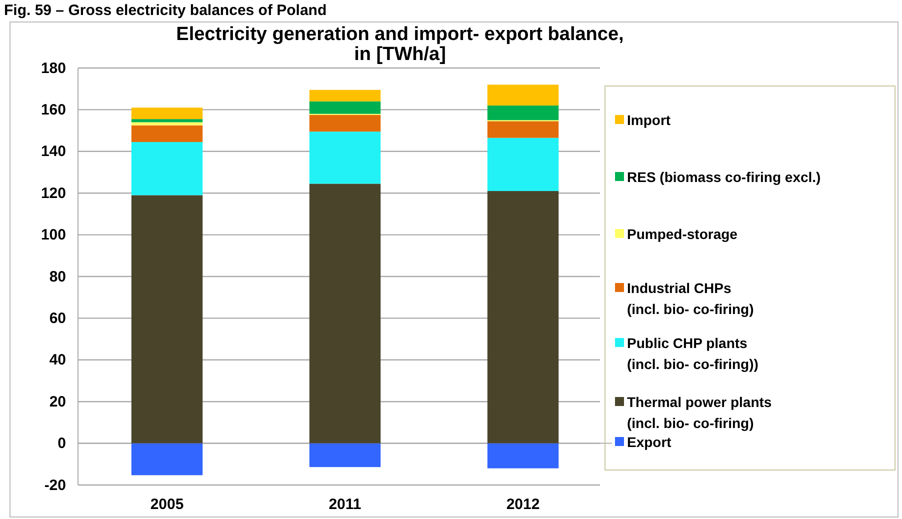 This screenshot has width=902, height=519. What do you see at coordinates (53, 110) in the screenshot?
I see `y-tick-label: 160` at bounding box center [53, 110].